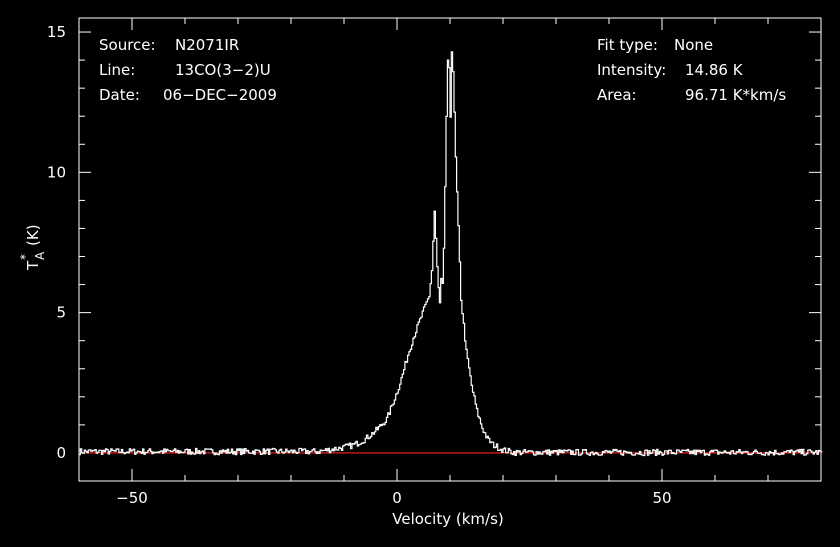 Image resolution: width=840 pixels, height=547 pixels. Describe the element at coordinates (627, 45) in the screenshot. I see `info-fit-type-label: Fit type:` at that location.